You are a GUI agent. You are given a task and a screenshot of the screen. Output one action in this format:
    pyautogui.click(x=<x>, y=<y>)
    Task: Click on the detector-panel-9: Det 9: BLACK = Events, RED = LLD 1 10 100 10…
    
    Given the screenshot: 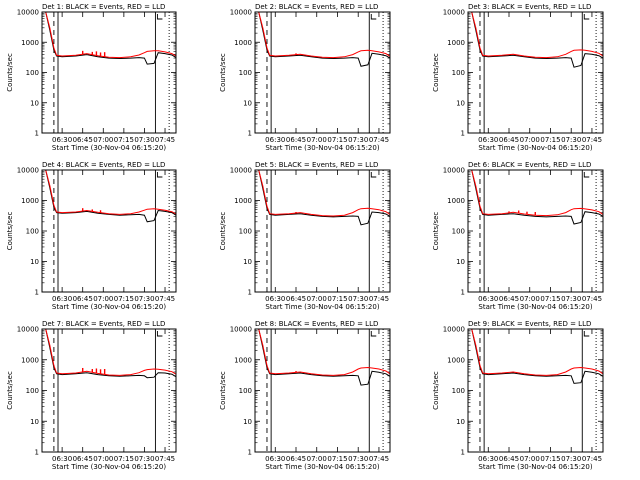 What is the action you would take?
    pyautogui.click(x=518, y=395)
    